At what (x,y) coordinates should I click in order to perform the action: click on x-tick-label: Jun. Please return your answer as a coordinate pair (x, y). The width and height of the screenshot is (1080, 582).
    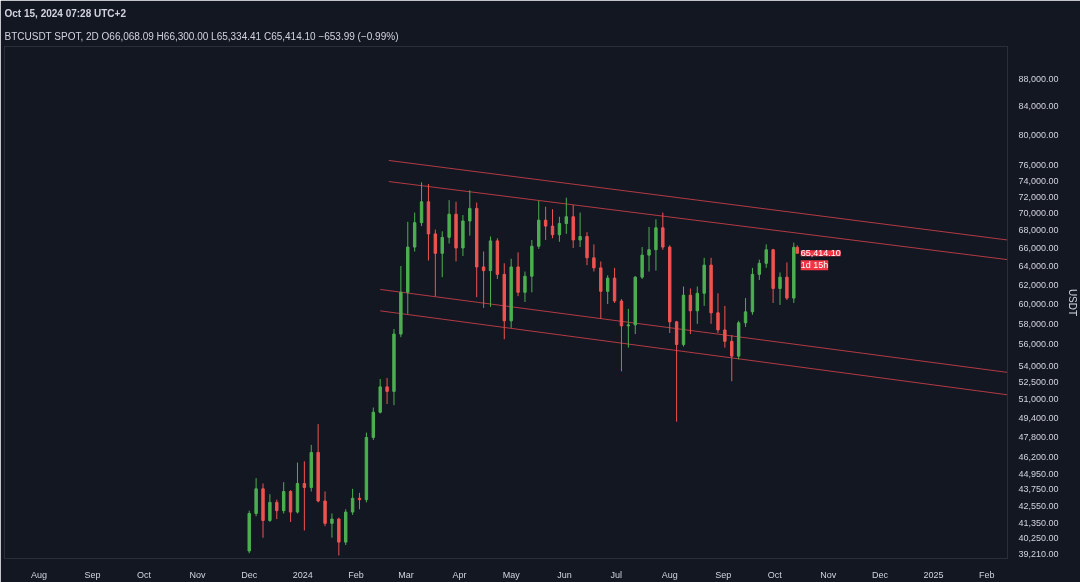
    Looking at the image, I should click on (564, 574).